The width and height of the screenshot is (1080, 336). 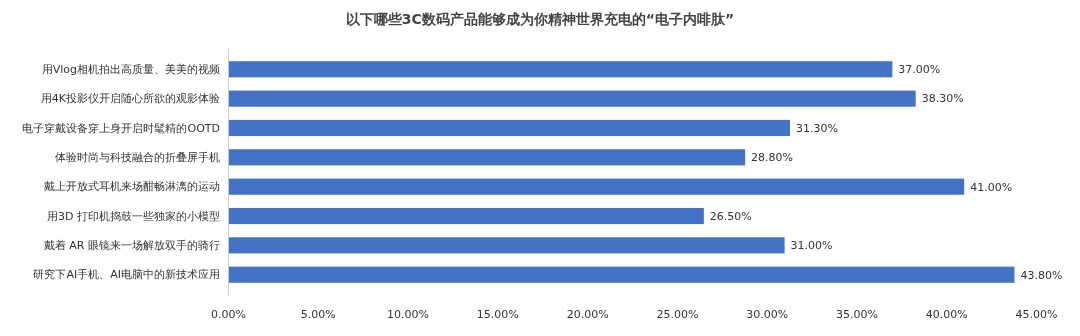 I want to click on x-tick-label: 15.00%, so click(x=497, y=314).